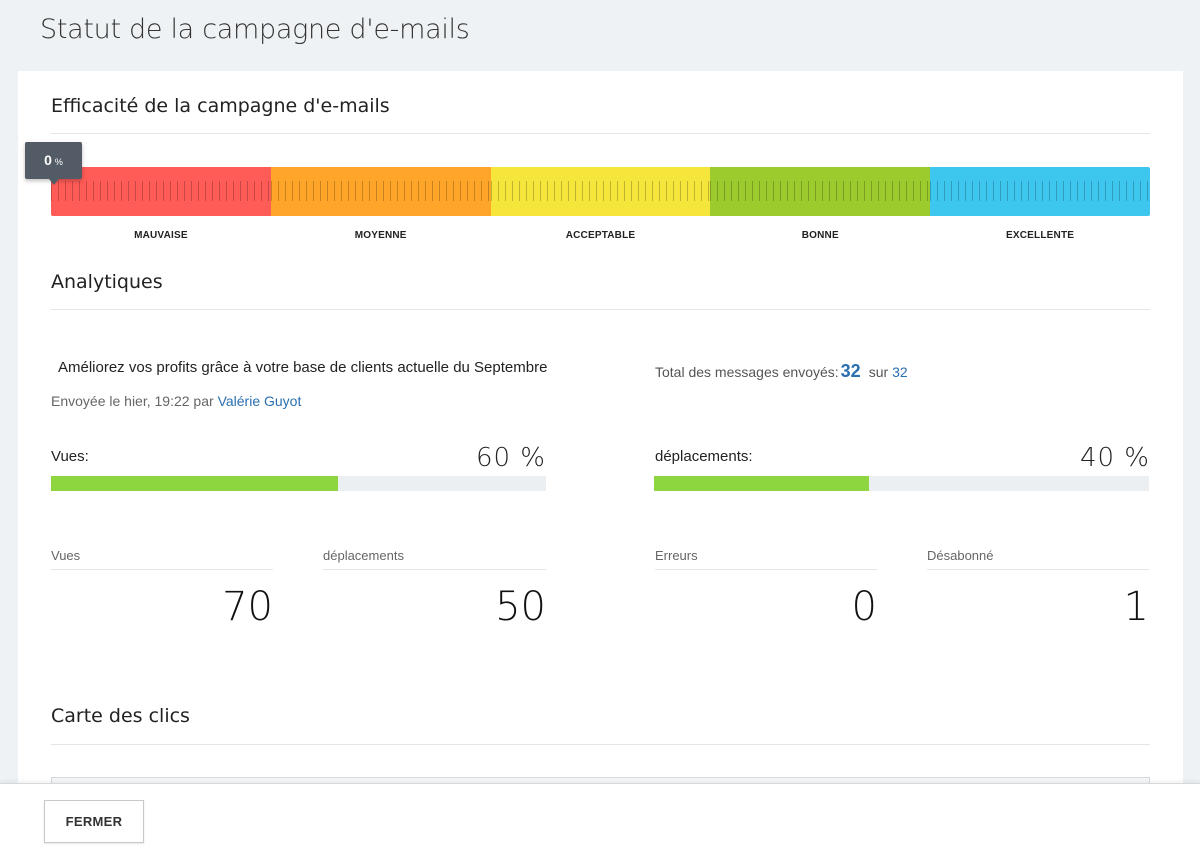 This screenshot has height=850, width=1200. Describe the element at coordinates (901, 483) in the screenshot. I see `moves-progress-bar` at that location.